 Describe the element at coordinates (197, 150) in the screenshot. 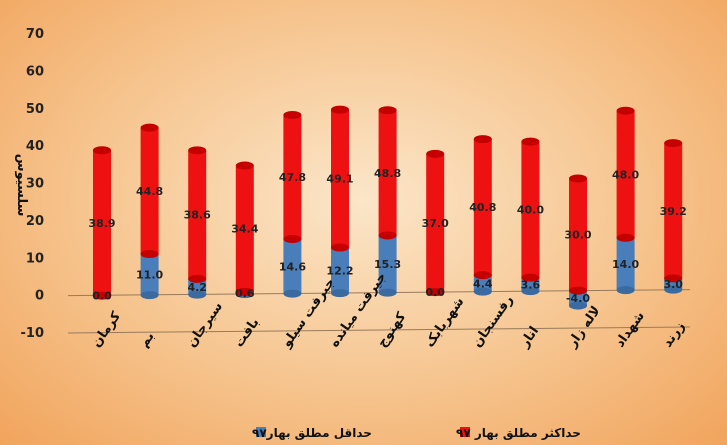

I see `bar-max-2-top` at that location.